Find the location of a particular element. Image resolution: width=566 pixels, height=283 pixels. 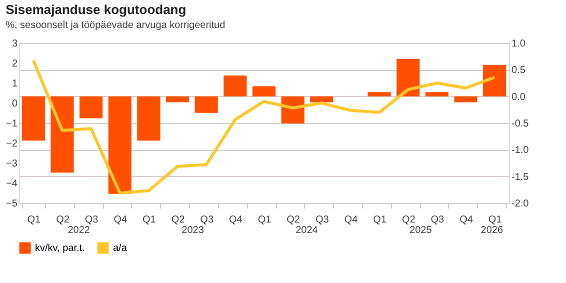

text: 2023 is located at coordinates (193, 230).